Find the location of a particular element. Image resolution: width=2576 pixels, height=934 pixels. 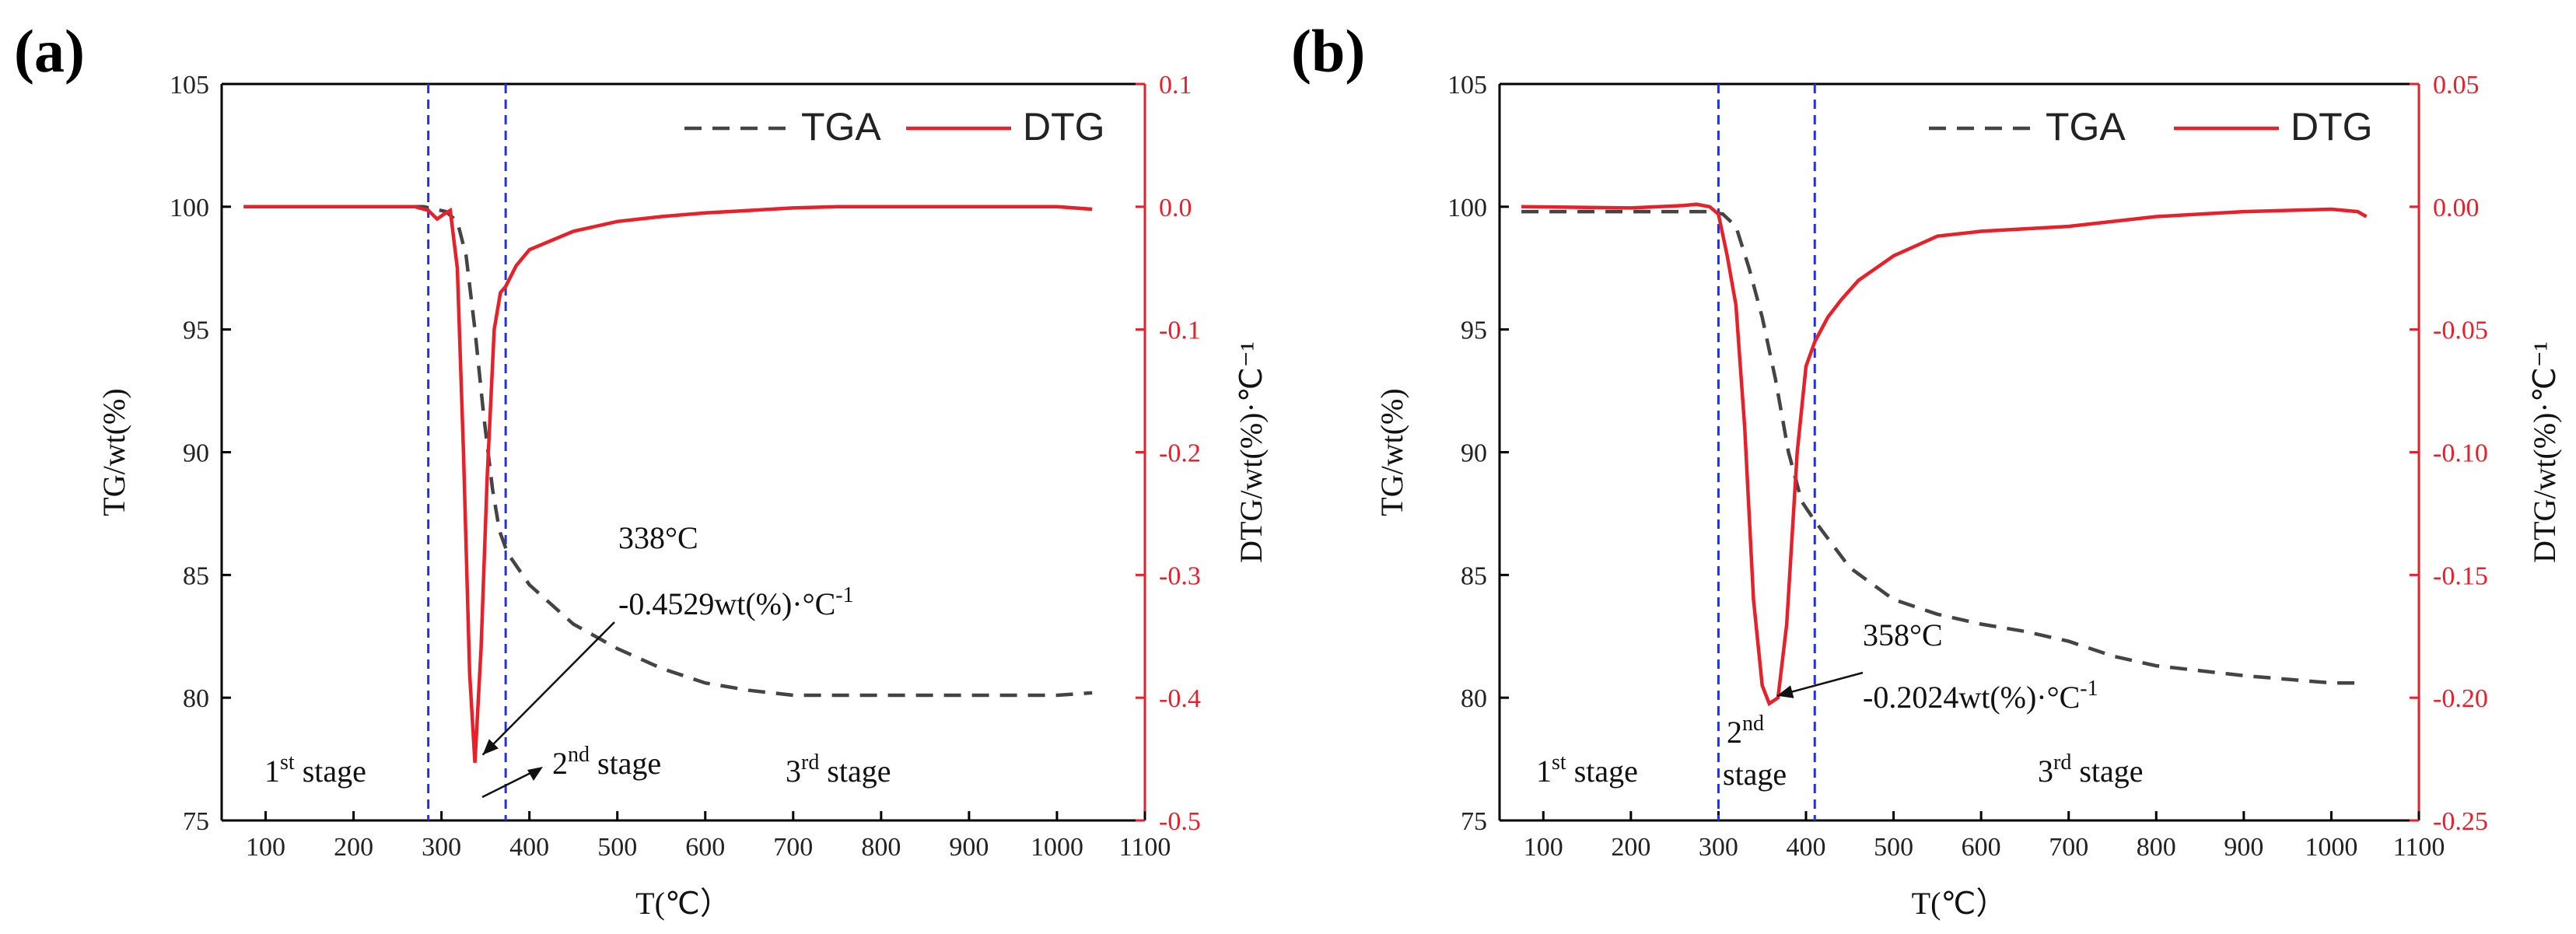

y2-tick-label: 0.0 is located at coordinates (1175, 208).